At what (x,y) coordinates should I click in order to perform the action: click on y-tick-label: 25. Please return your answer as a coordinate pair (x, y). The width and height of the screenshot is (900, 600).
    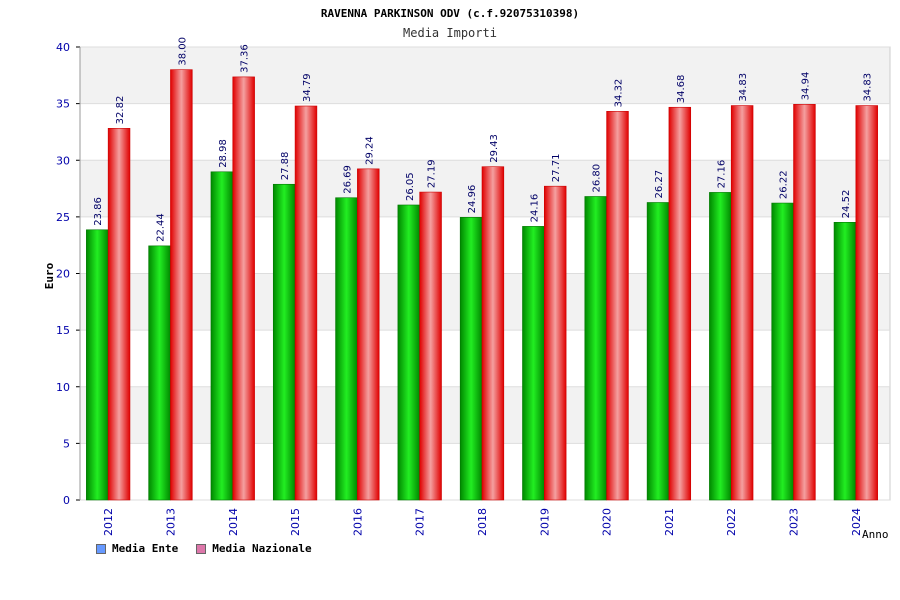
    Looking at the image, I should click on (63, 217).